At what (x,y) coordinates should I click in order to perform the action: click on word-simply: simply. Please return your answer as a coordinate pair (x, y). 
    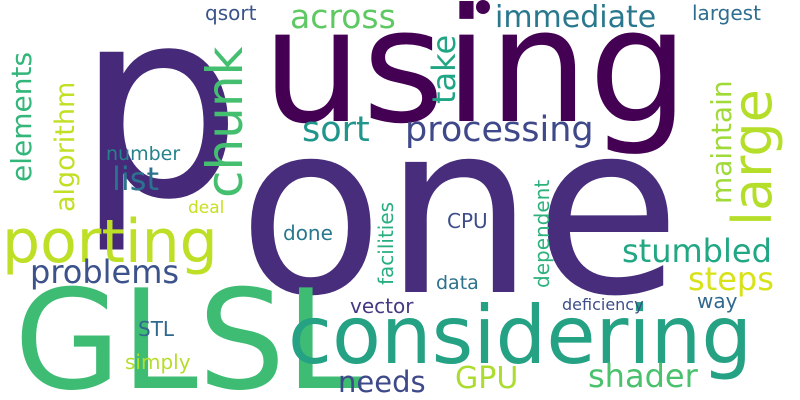
    Looking at the image, I should click on (158, 362).